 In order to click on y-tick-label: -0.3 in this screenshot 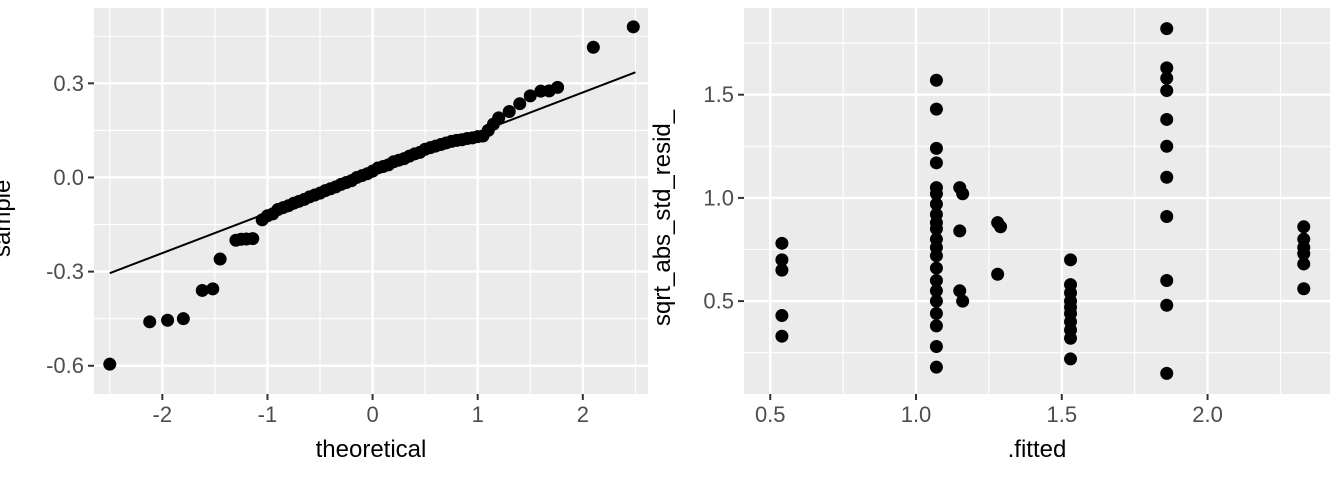, I will do `click(65, 271)`.